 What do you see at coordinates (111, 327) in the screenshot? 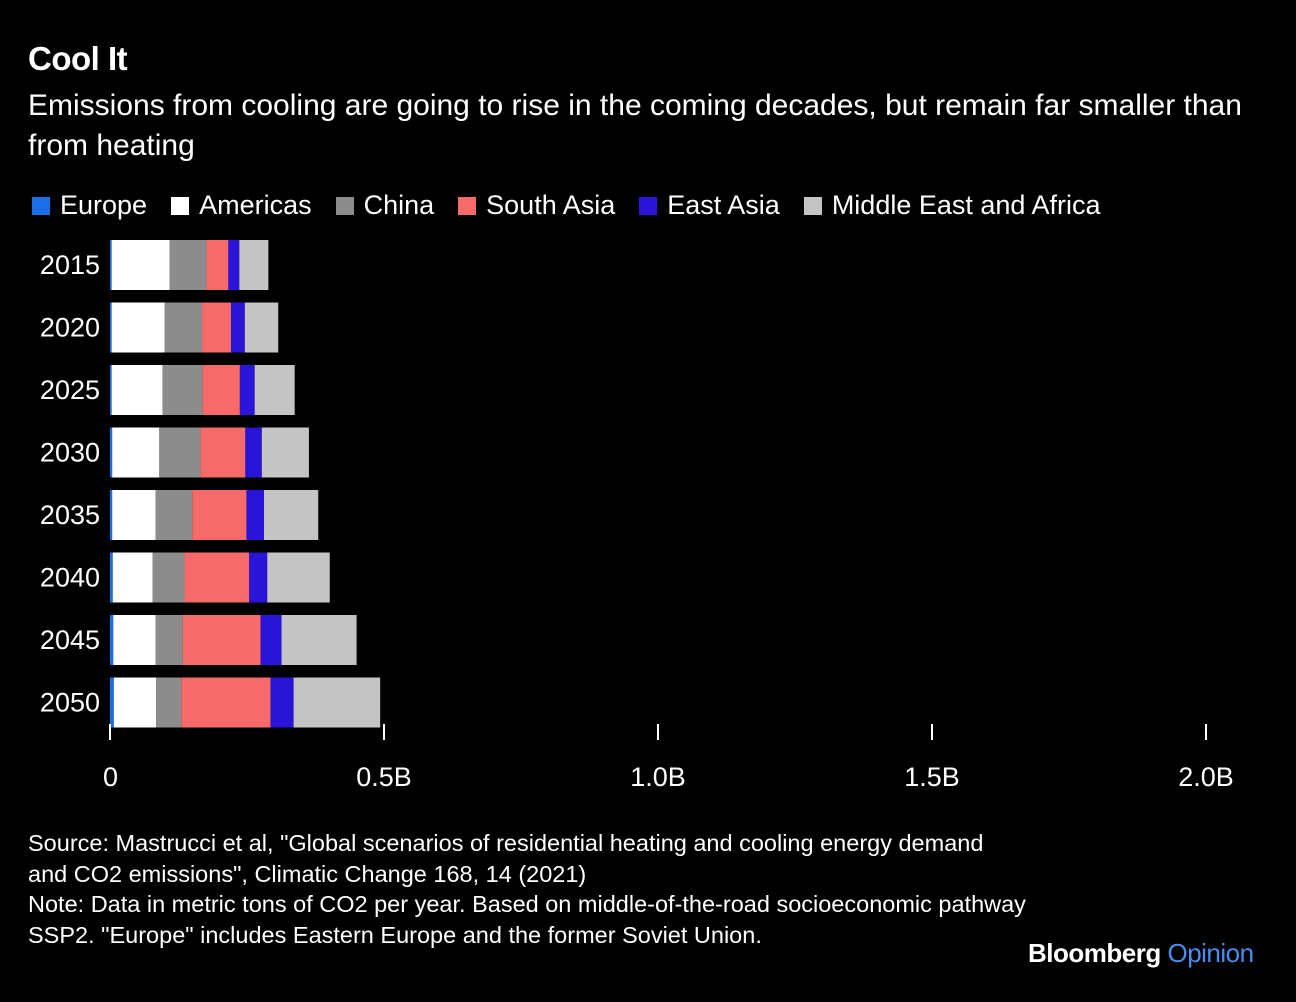
I see `bar-europe-2020` at bounding box center [111, 327].